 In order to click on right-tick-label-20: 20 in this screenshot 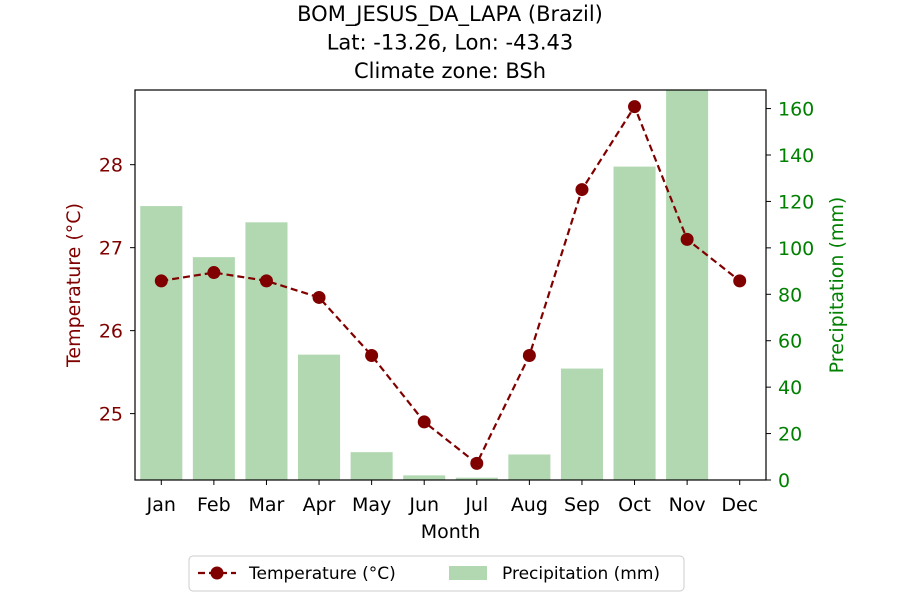, I will do `click(790, 435)`.